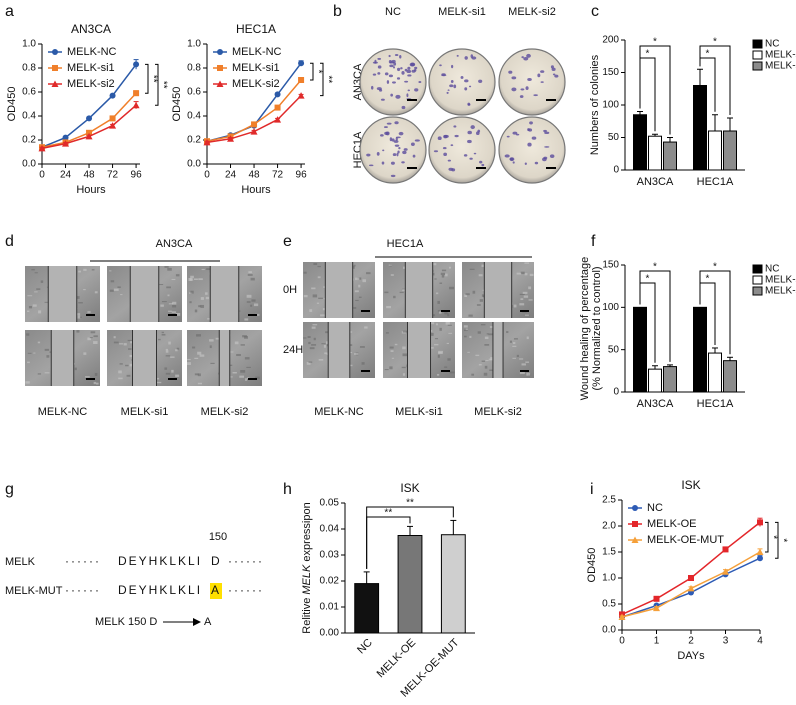 This screenshot has width=796, height=705. Describe the element at coordinates (672, 524) in the screenshot. I see `legend-label: MELK-OE` at that location.